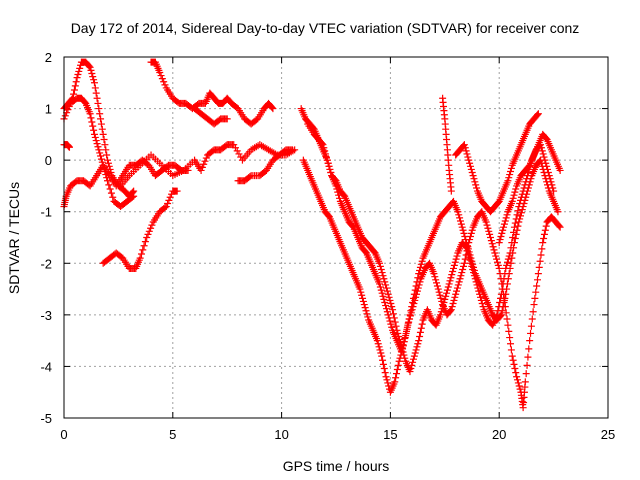  I want to click on y-tick-label: 2, so click(48, 57).